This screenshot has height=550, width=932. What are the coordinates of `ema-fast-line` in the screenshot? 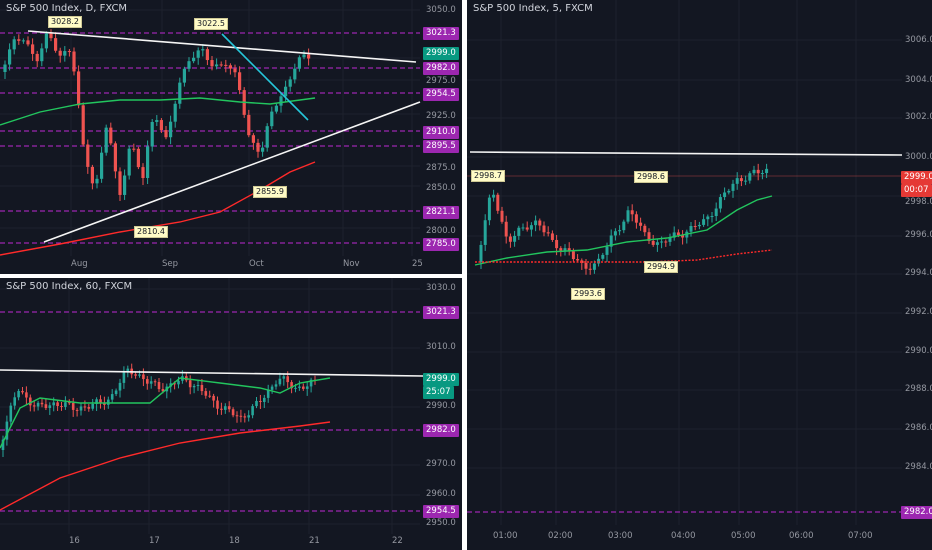 It's located at (158, 111).